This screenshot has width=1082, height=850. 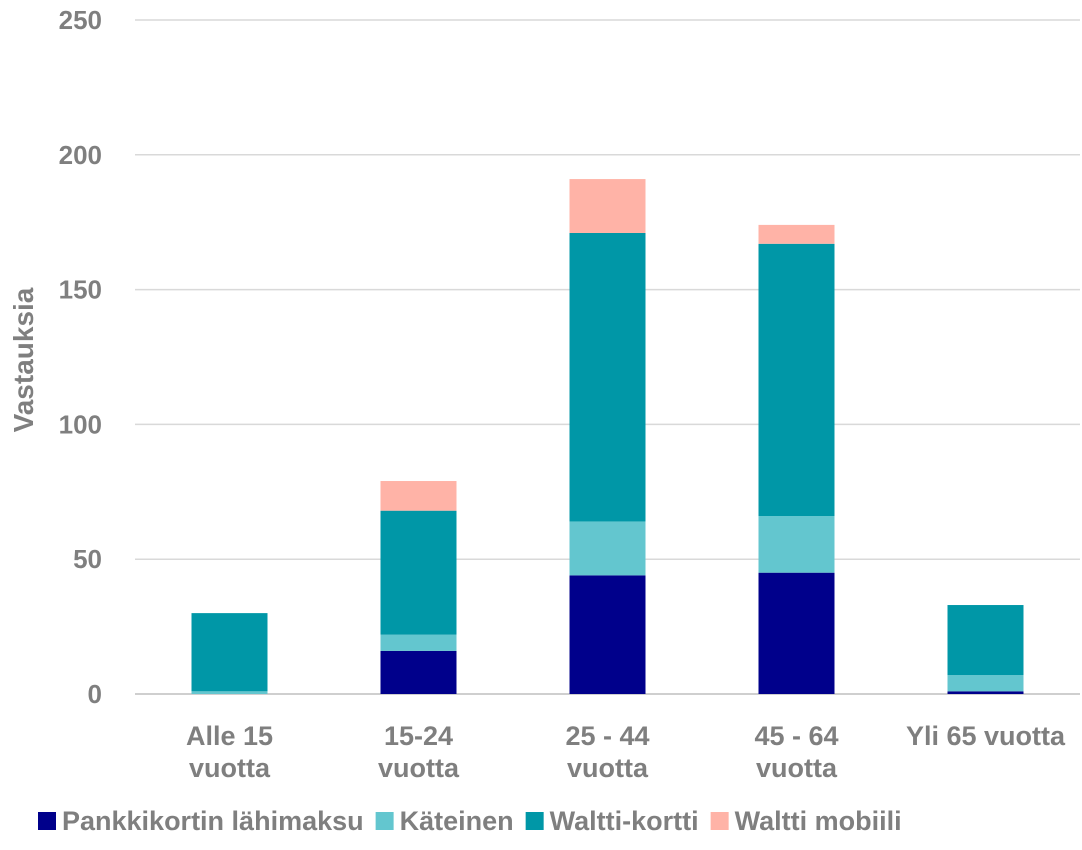 I want to click on legend-label: Käteinen, so click(x=457, y=821).